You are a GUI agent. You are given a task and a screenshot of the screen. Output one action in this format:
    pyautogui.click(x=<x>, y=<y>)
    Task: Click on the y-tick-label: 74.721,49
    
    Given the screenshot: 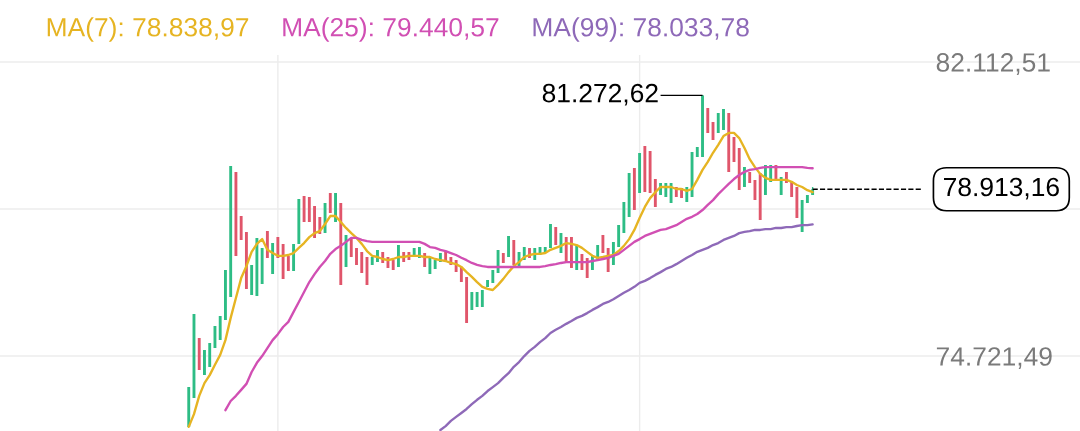 What is the action you would take?
    pyautogui.click(x=994, y=358)
    